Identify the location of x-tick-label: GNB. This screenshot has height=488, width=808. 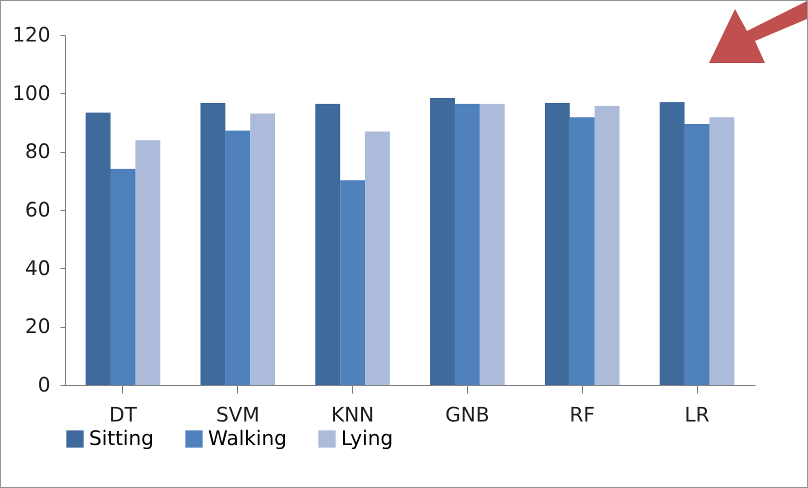
(467, 414).